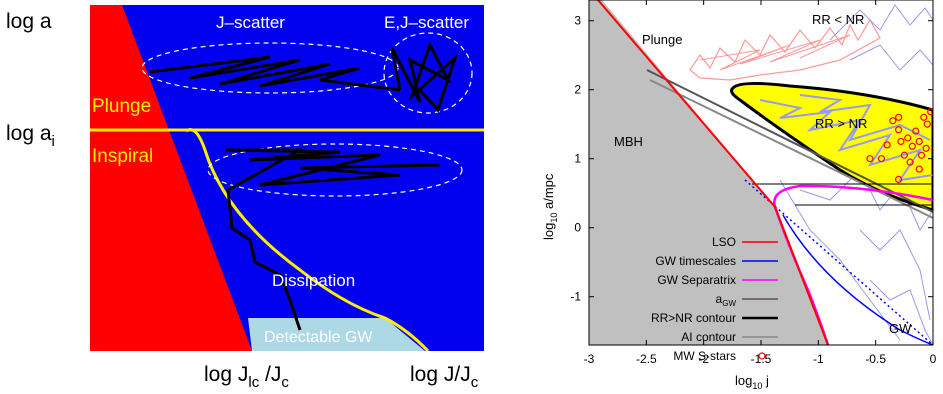  I want to click on legend-label: LSO, so click(724, 242).